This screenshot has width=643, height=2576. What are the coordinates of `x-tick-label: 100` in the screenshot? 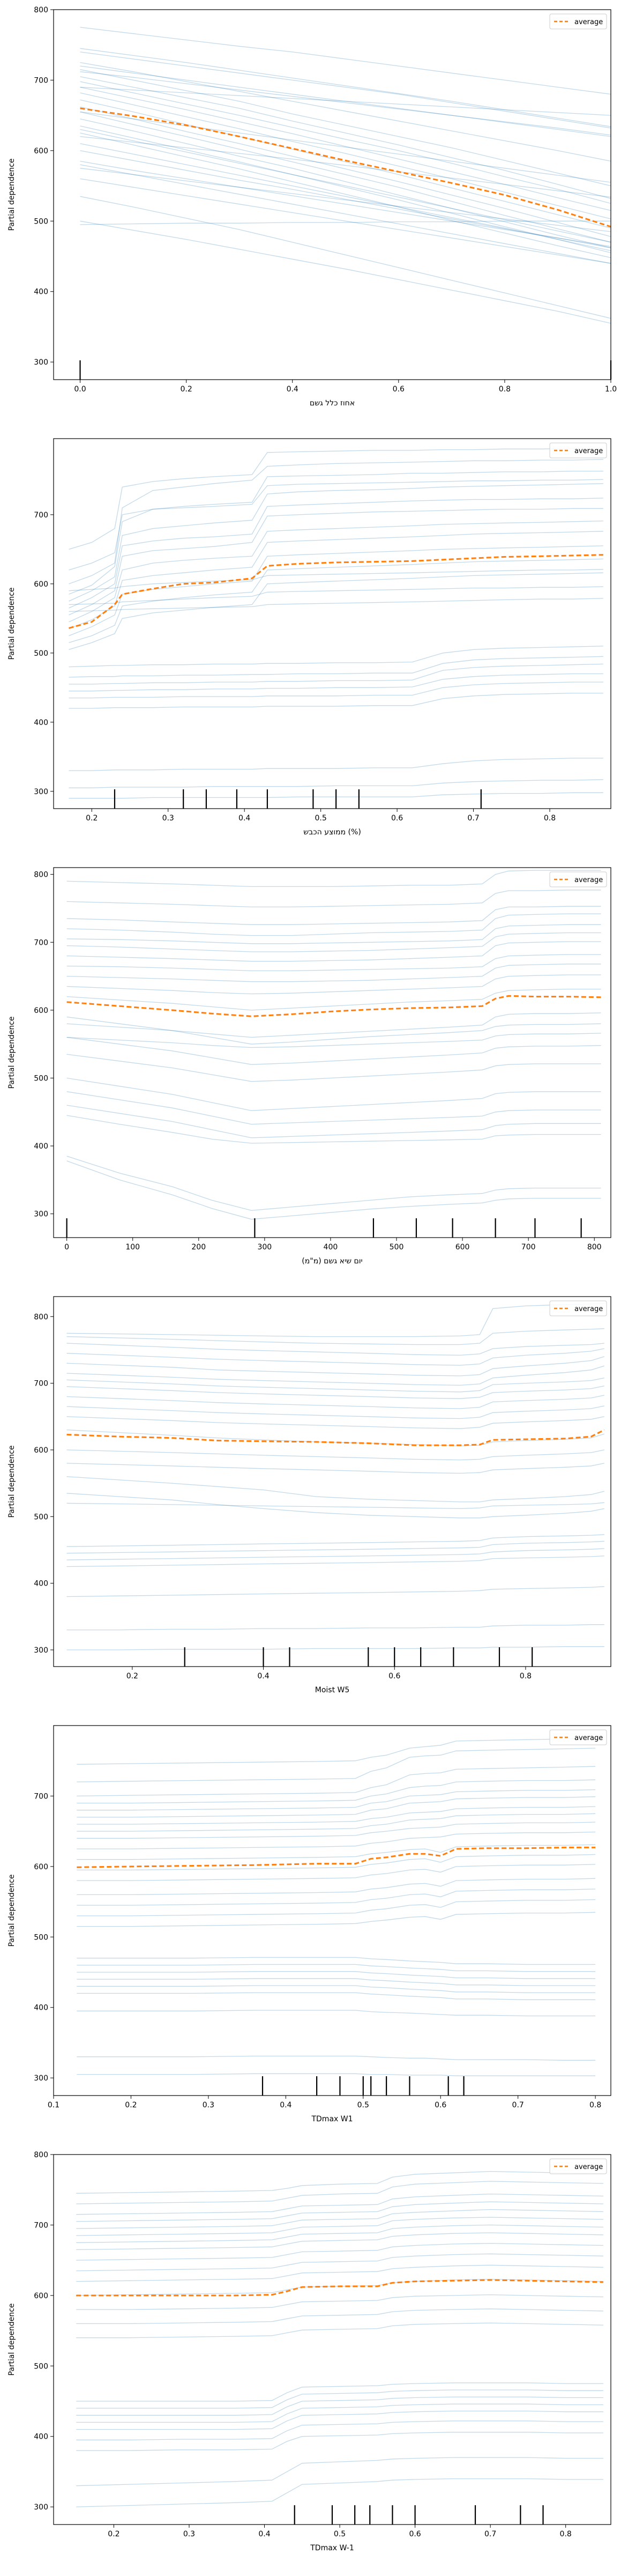 It's located at (132, 1247).